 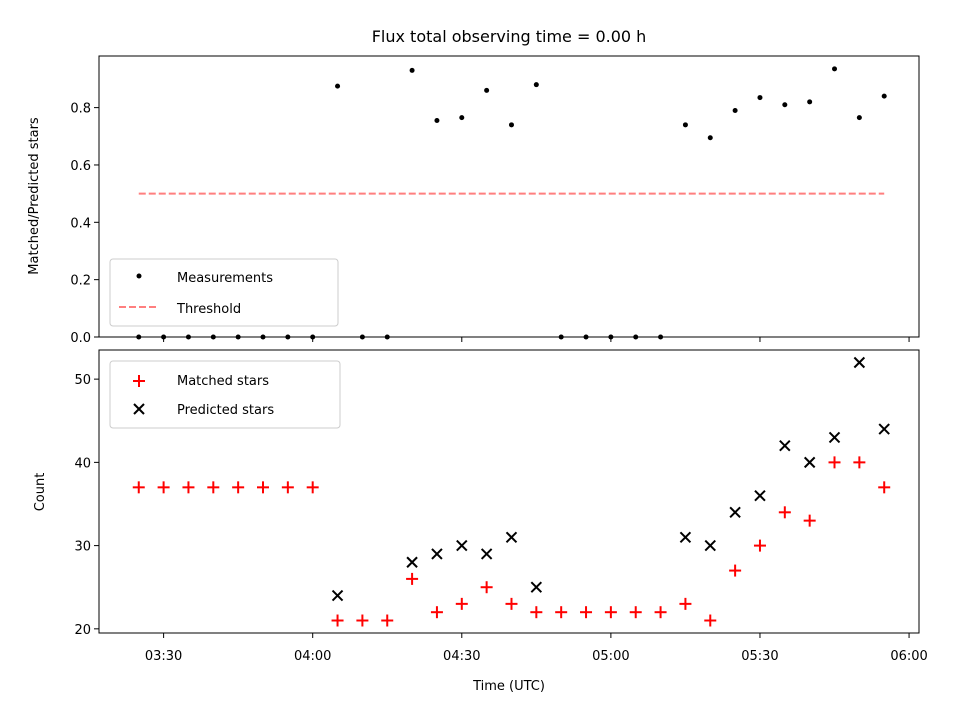 What do you see at coordinates (509, 36) in the screenshot?
I see `chart-title: Flux total observing time = 0.00 h` at bounding box center [509, 36].